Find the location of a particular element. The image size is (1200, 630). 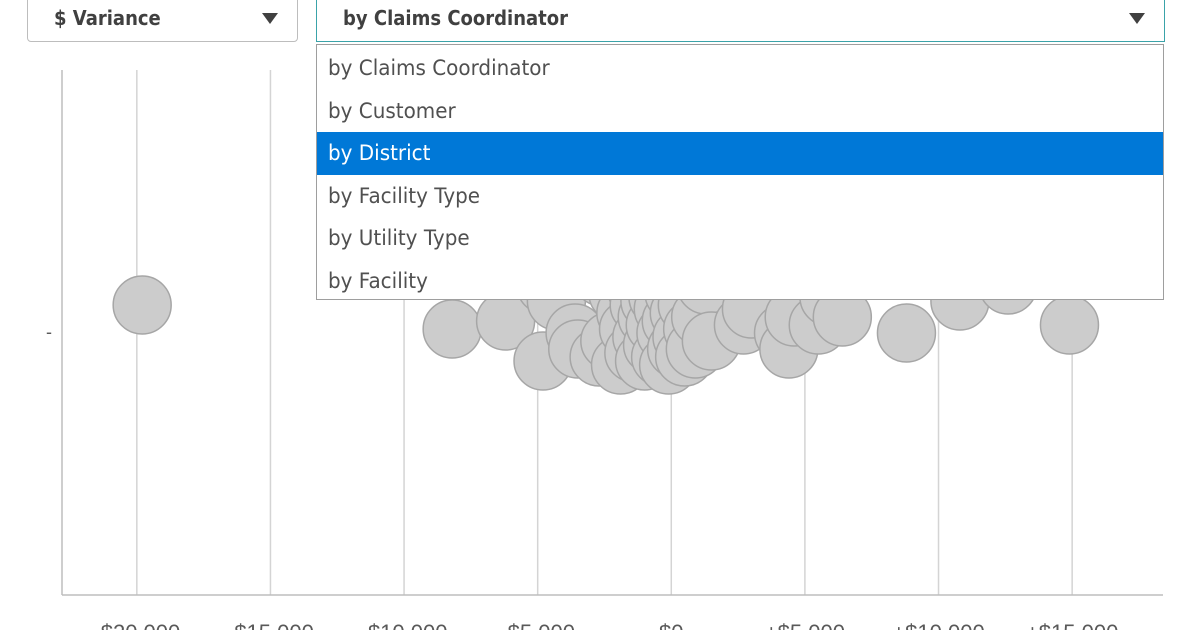

x-tick-label: -$10,000 is located at coordinates (404, 625).